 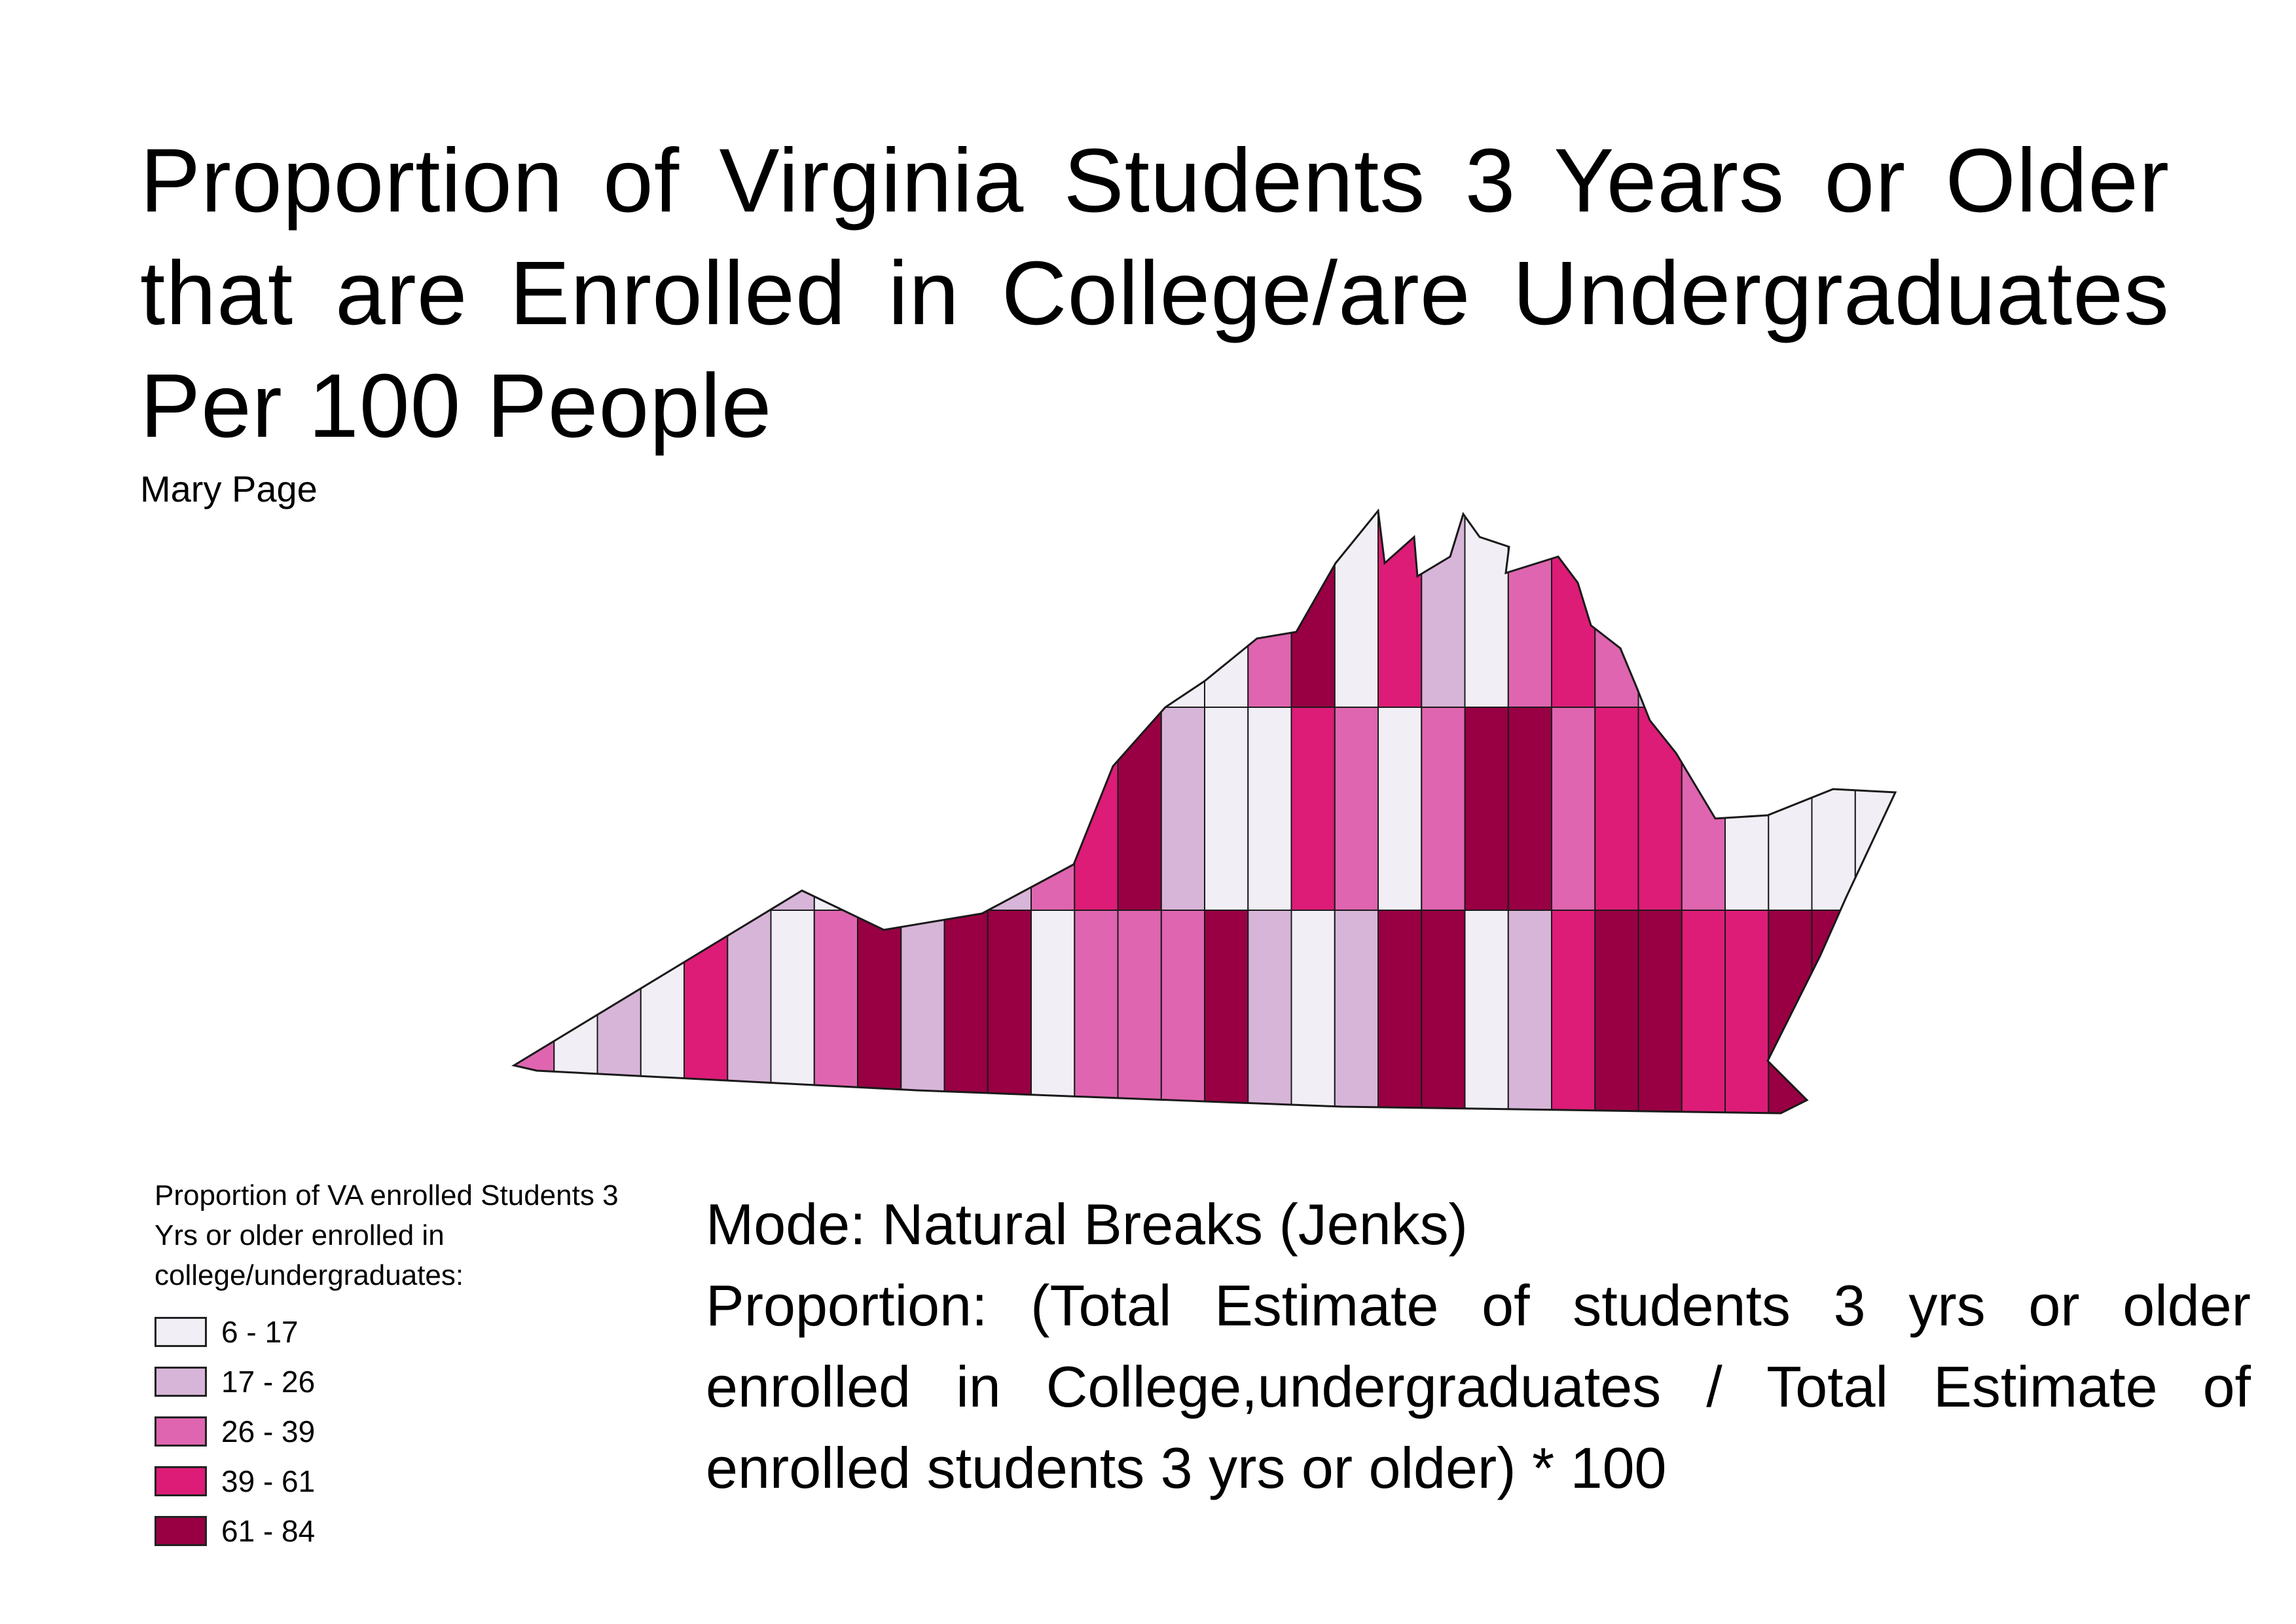 What do you see at coordinates (268, 1481) in the screenshot?
I see `legend-label-class-4: 39 - 61` at bounding box center [268, 1481].